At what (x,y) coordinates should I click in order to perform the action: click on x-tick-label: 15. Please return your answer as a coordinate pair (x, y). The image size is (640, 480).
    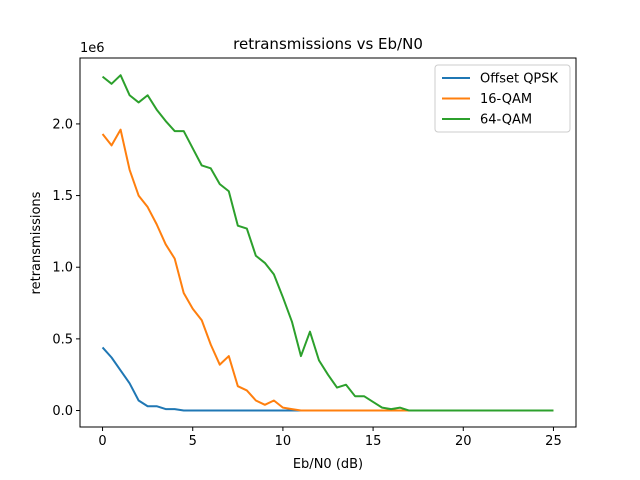
    Looking at the image, I should click on (373, 441).